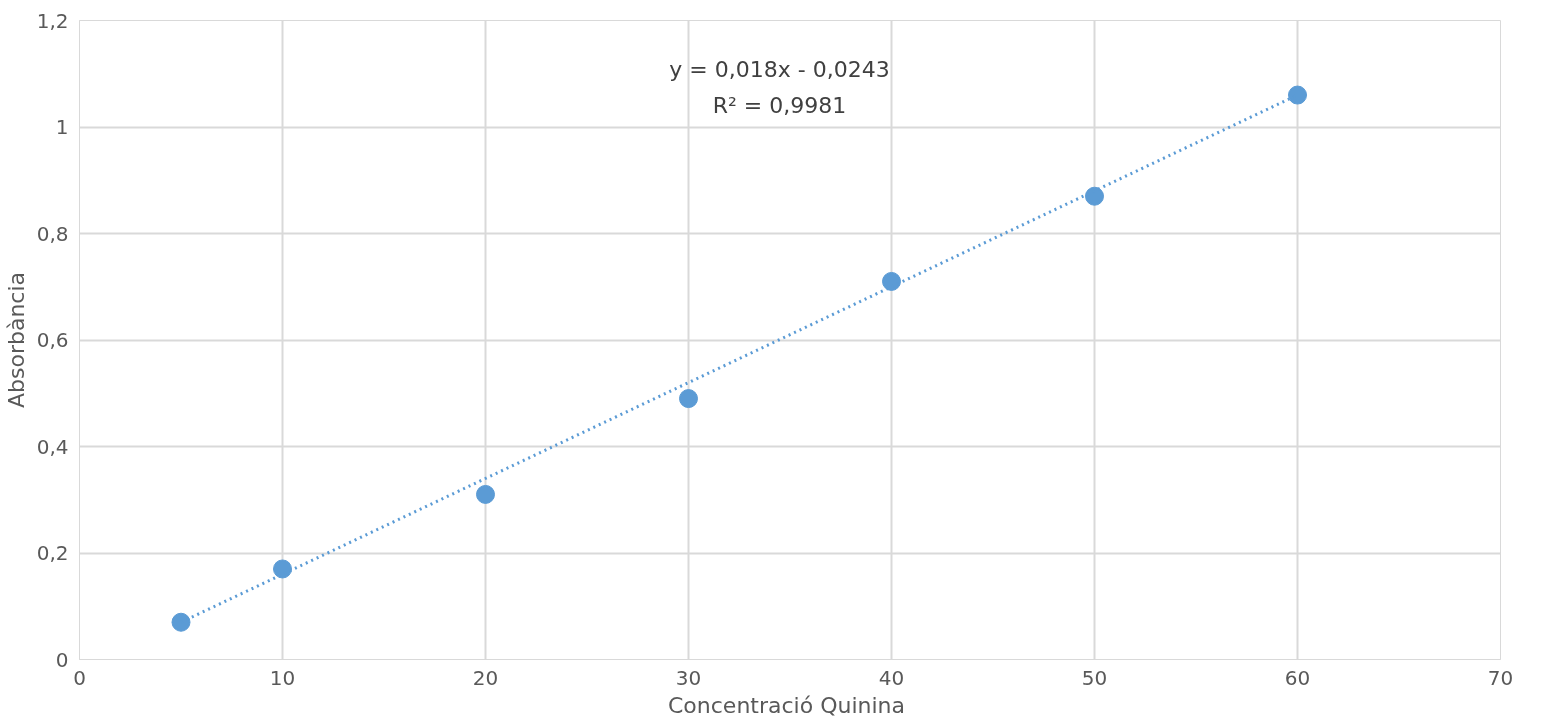 Image resolution: width=1544 pixels, height=728 pixels. What do you see at coordinates (62, 659) in the screenshot?
I see `y-tick-label: 0` at bounding box center [62, 659].